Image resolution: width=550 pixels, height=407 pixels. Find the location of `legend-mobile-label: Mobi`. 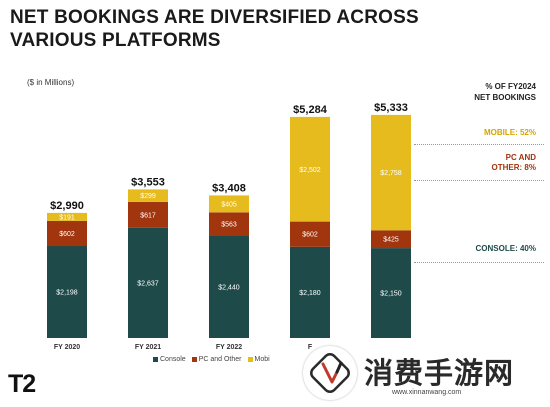

legend-mobile-label: Mobi is located at coordinates (262, 359).